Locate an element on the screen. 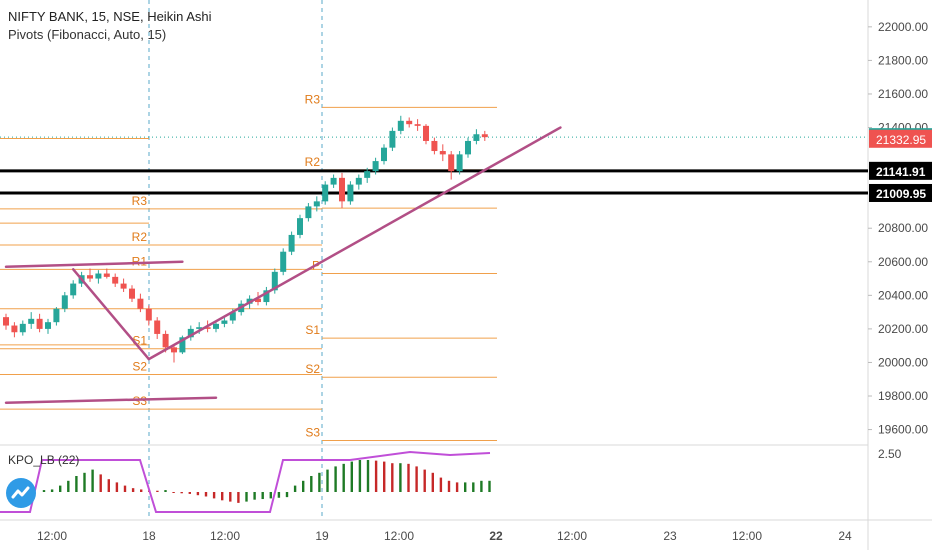 The image size is (932, 550). price-label-value: 21141.91 is located at coordinates (901, 172).